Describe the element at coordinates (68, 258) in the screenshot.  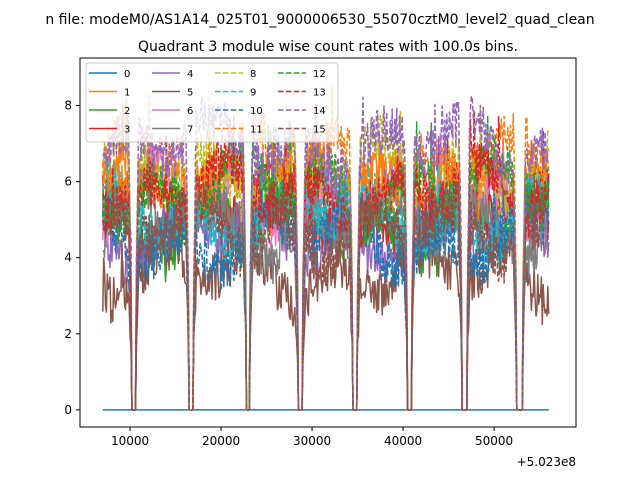
I see `y-tick-label: 4` at that location.